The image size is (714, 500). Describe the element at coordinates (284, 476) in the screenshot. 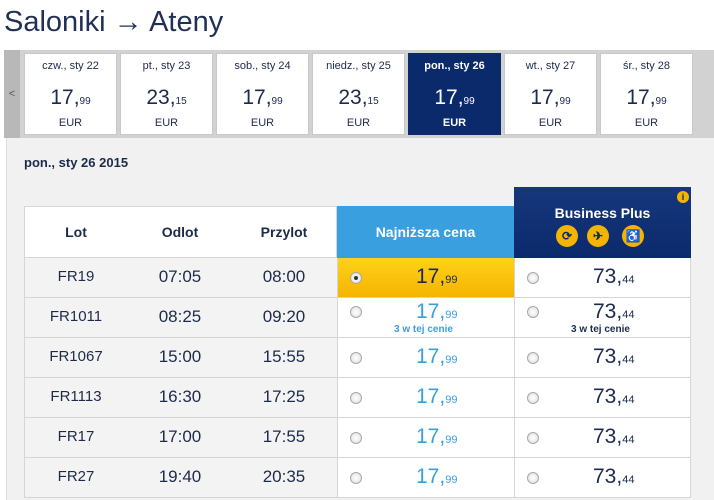

I see `arrival-time: 20:35` at that location.